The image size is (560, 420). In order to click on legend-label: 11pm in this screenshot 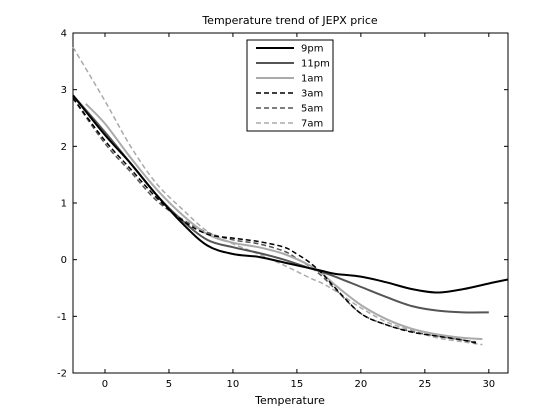, I will do `click(315, 64)`.